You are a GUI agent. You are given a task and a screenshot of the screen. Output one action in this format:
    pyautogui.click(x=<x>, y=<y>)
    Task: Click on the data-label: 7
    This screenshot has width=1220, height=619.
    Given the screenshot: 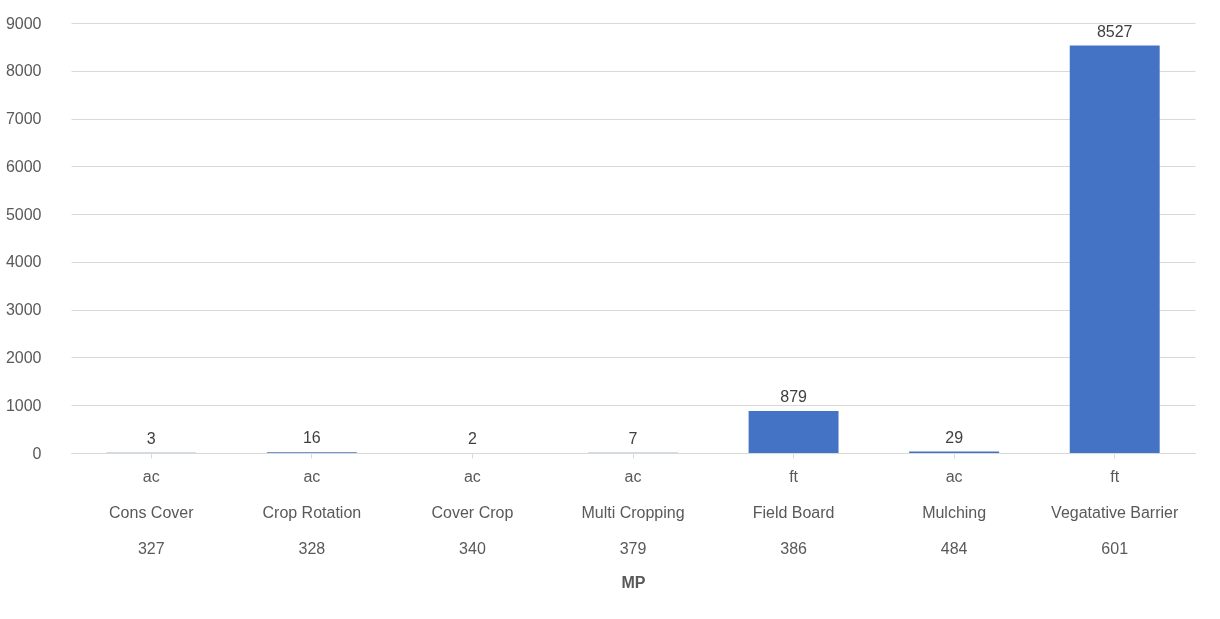 What is the action you would take?
    pyautogui.click(x=633, y=438)
    